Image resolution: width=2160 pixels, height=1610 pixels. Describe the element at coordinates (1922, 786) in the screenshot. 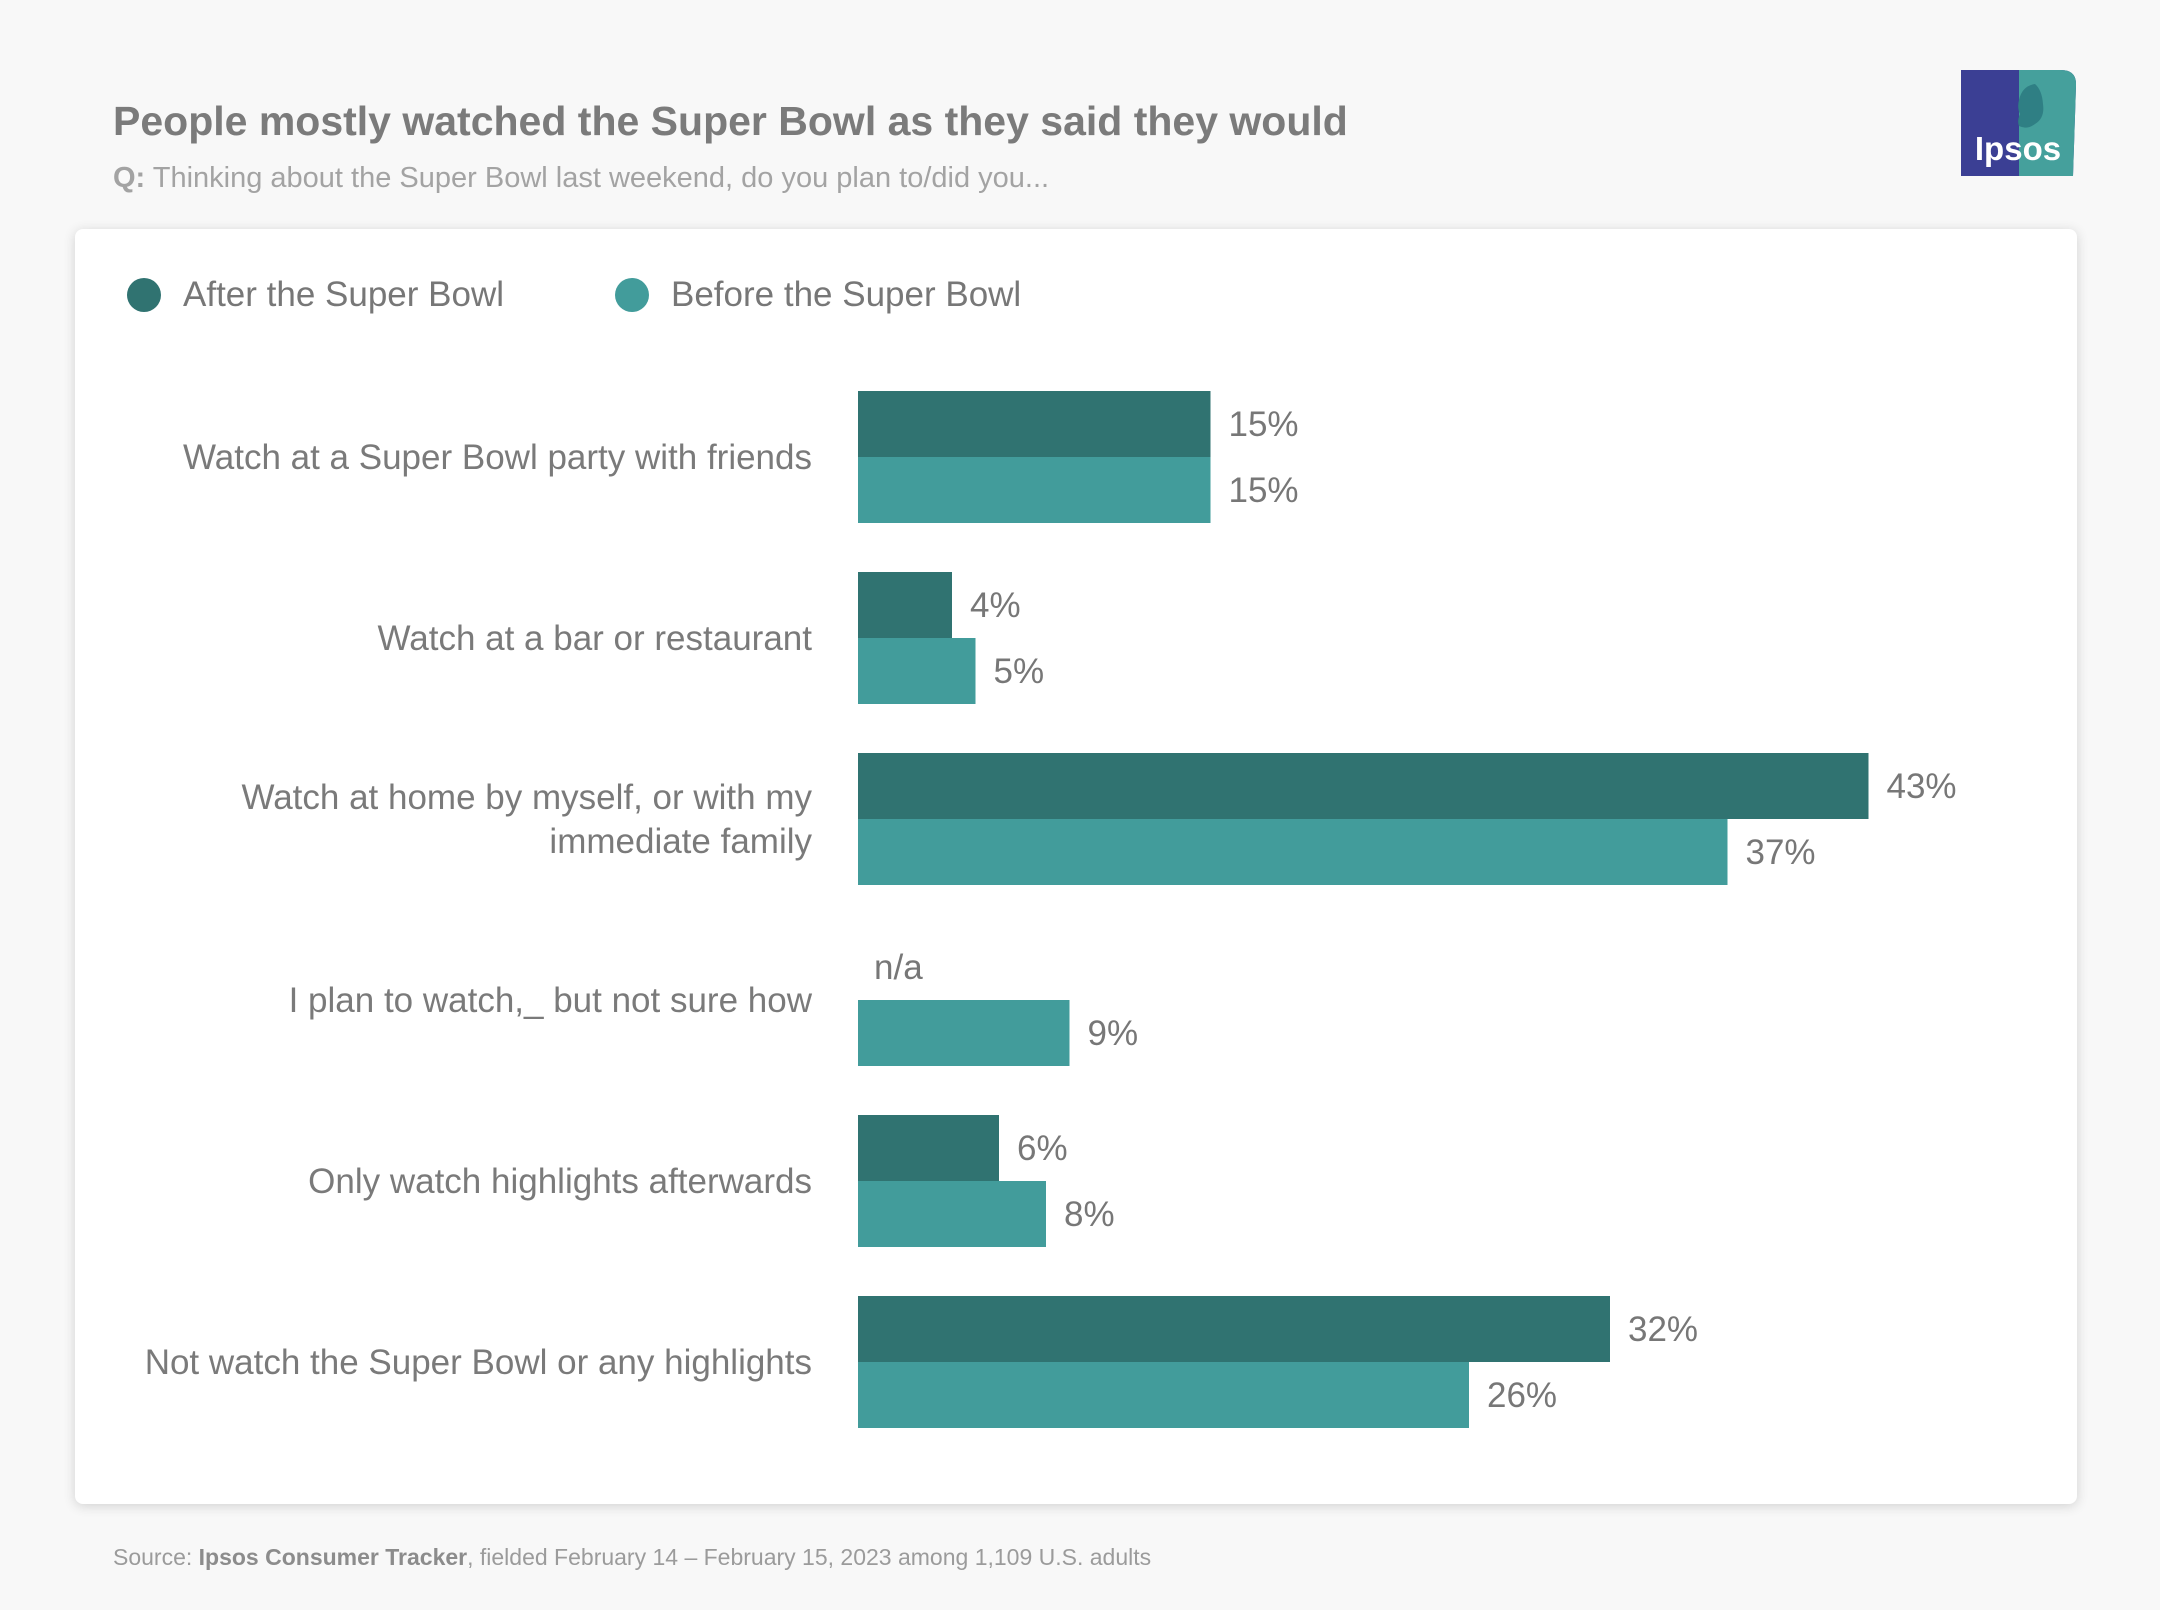

I see `data-label-after: 43%` at that location.